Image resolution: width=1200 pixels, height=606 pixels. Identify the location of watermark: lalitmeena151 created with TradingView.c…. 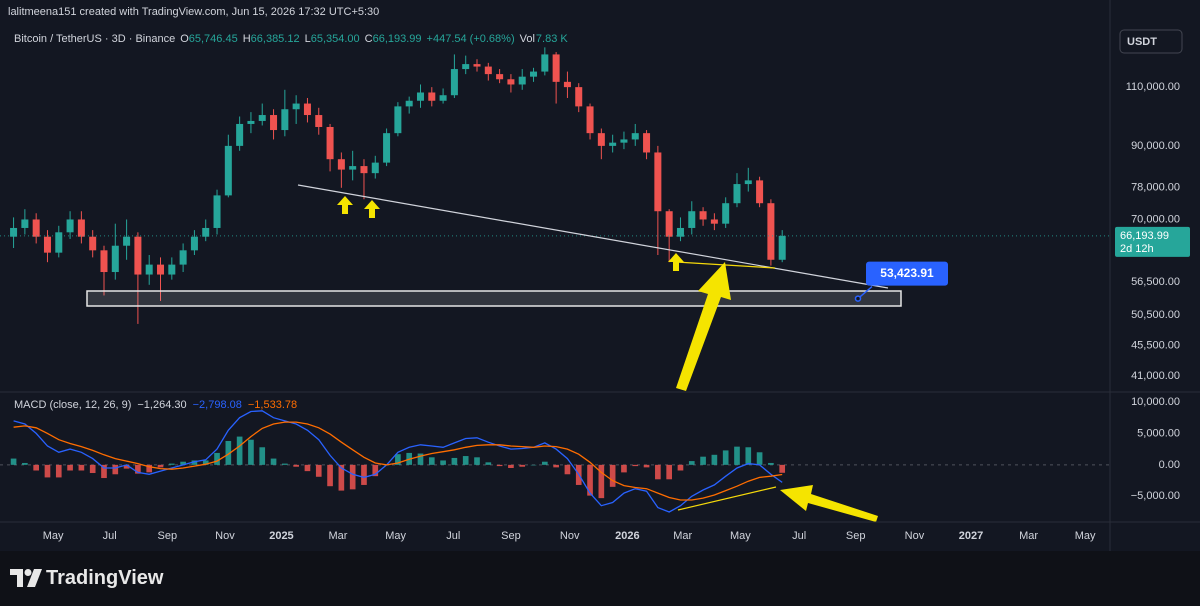
(194, 12).